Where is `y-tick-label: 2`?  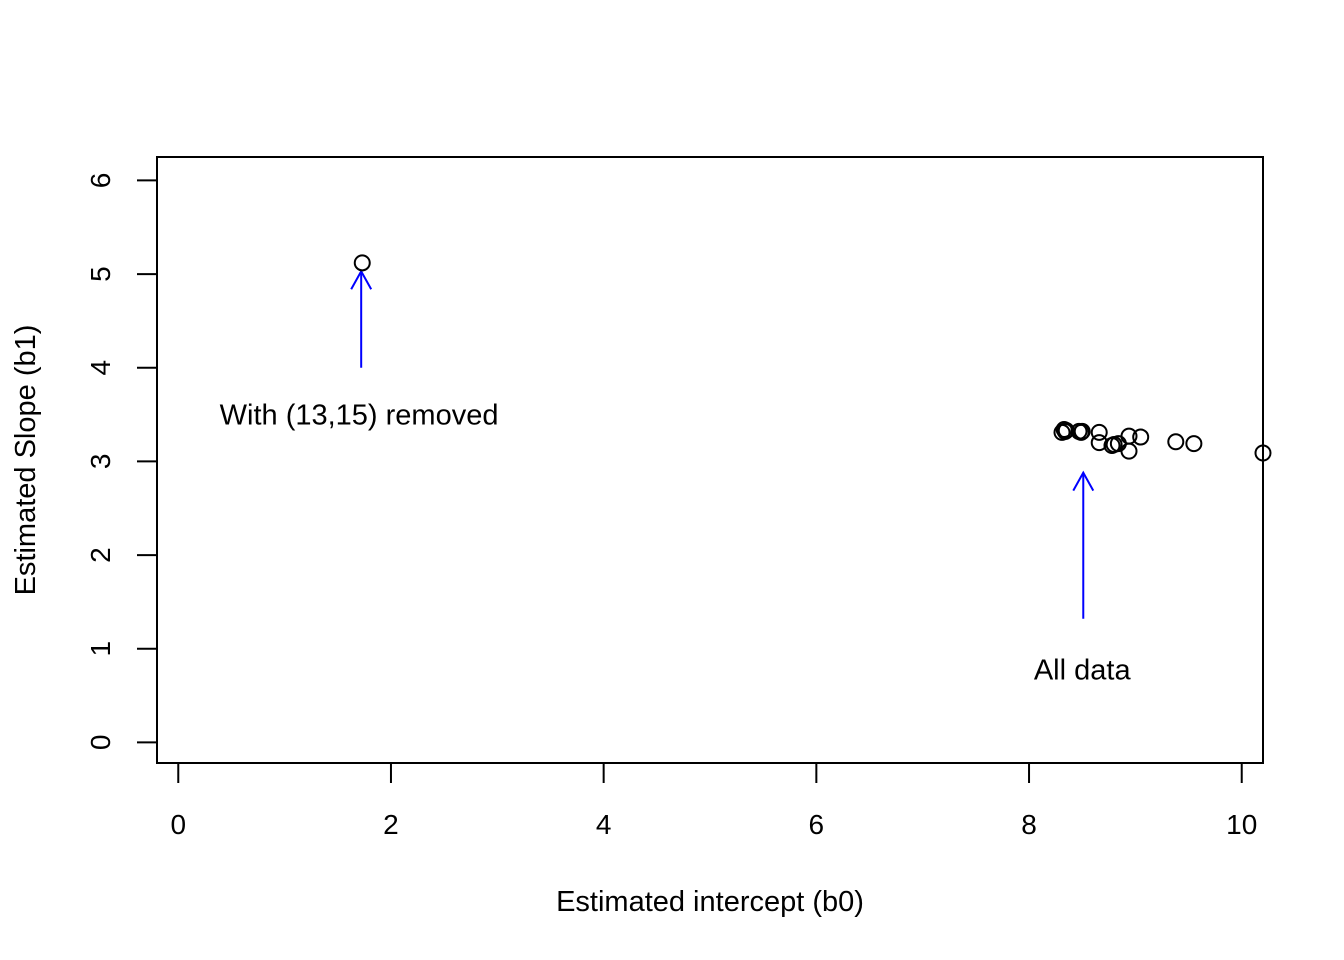
y-tick-label: 2 is located at coordinates (100, 555).